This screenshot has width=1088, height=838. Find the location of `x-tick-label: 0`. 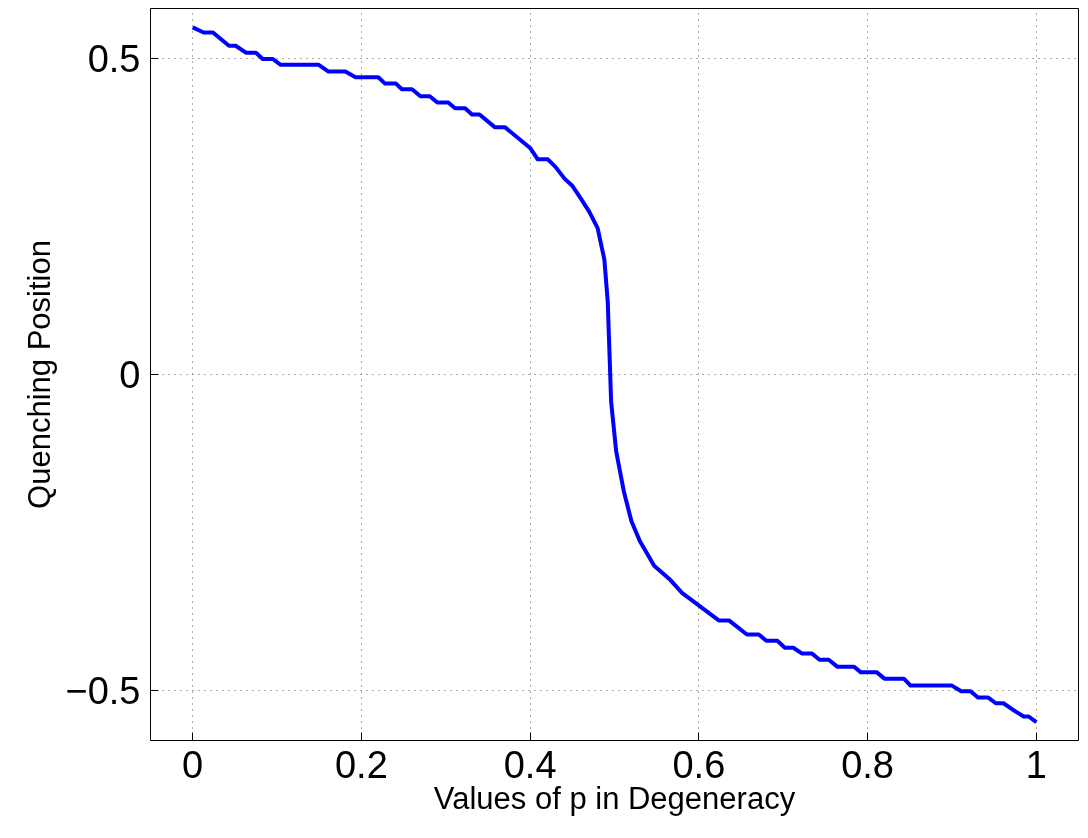

x-tick-label: 0 is located at coordinates (193, 764).